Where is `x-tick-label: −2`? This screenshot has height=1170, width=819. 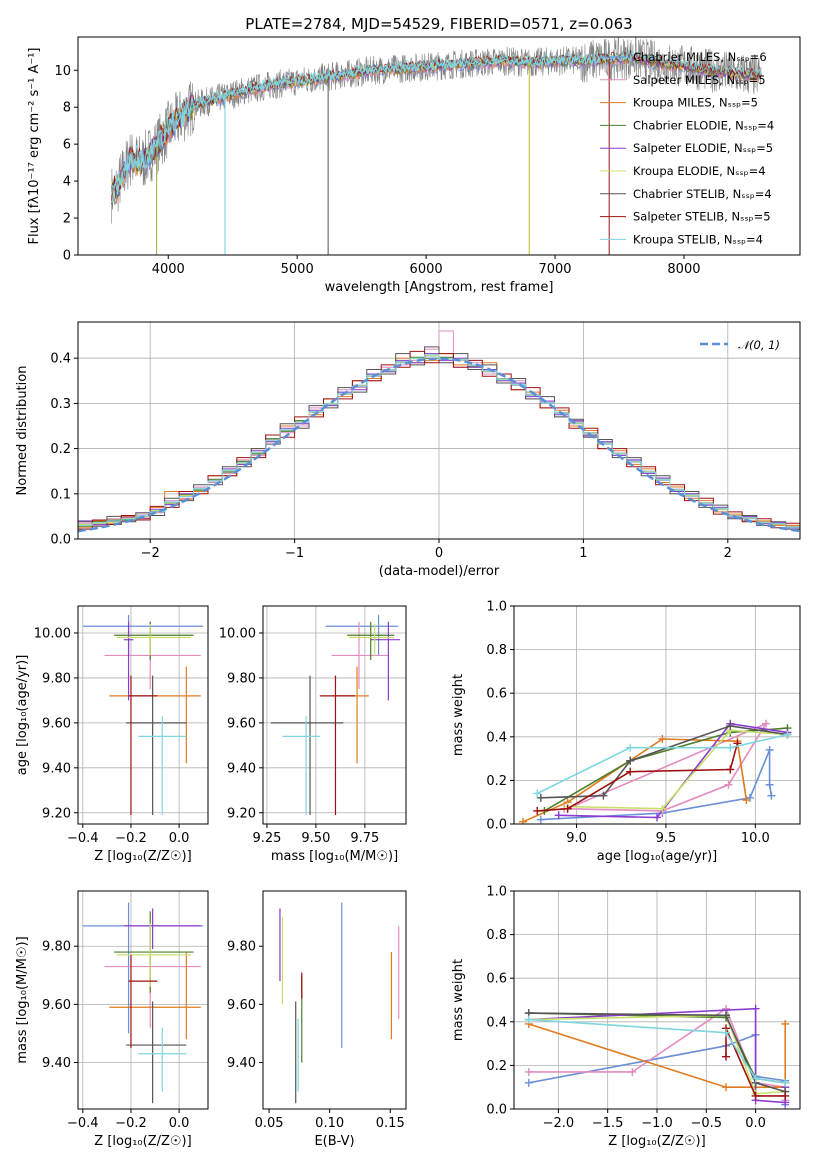
x-tick-label: −2 is located at coordinates (150, 553).